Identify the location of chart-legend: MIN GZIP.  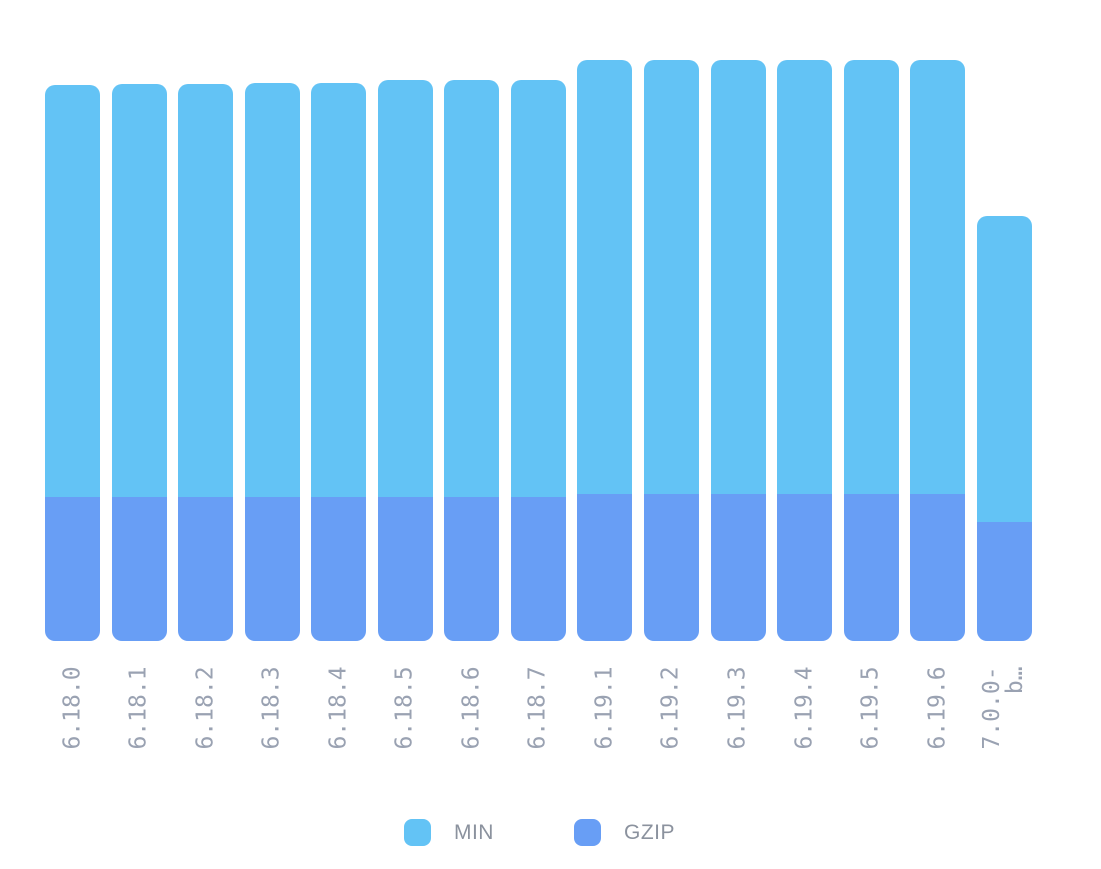
(545, 832).